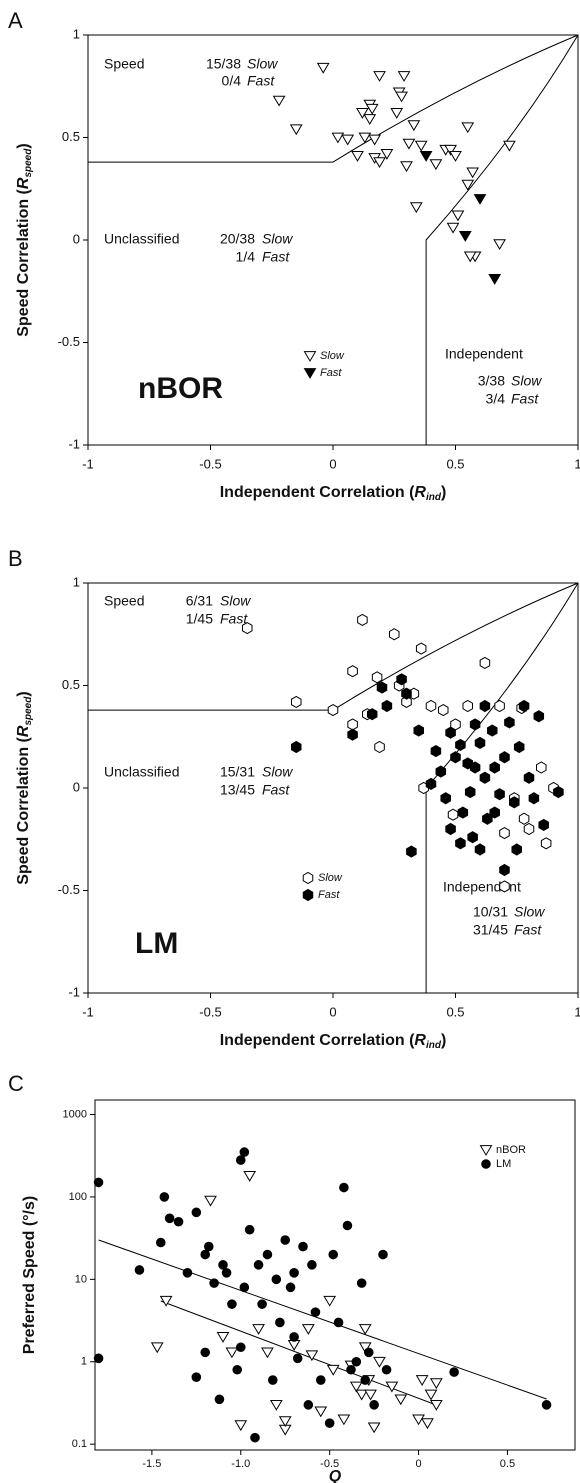 The height and width of the screenshot is (1483, 580). What do you see at coordinates (237, 239) in the screenshot?
I see `group-count: 20/38` at bounding box center [237, 239].